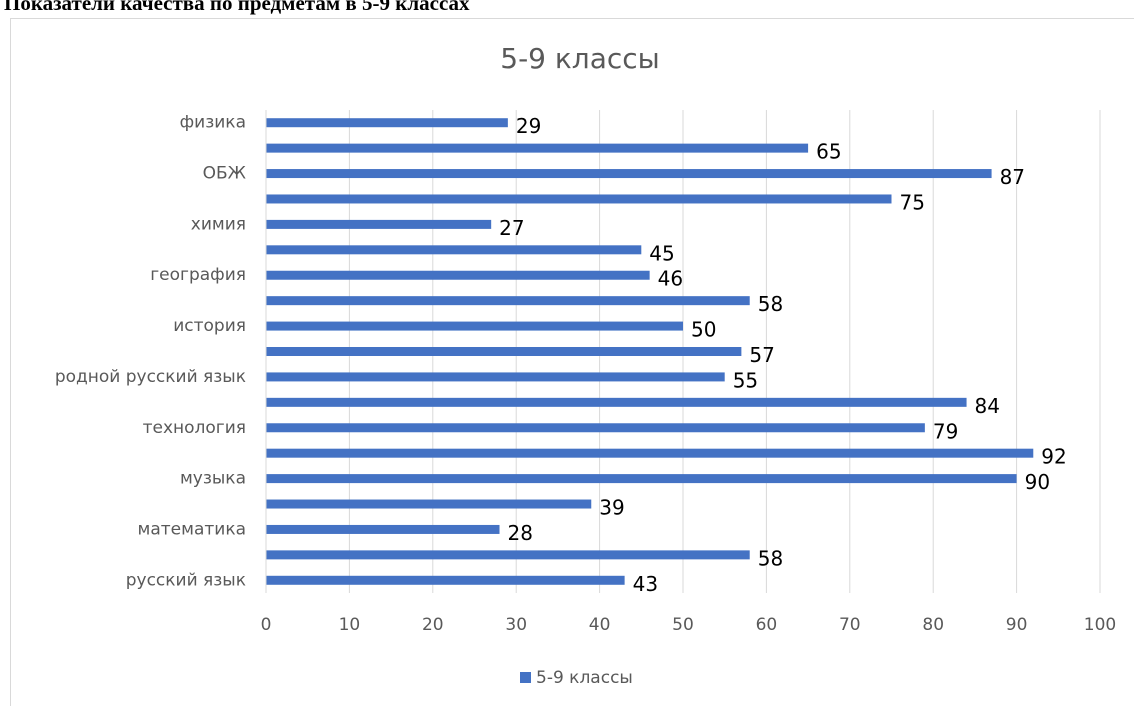  Describe the element at coordinates (192, 529) in the screenshot. I see `y-tick-label: математика` at that location.